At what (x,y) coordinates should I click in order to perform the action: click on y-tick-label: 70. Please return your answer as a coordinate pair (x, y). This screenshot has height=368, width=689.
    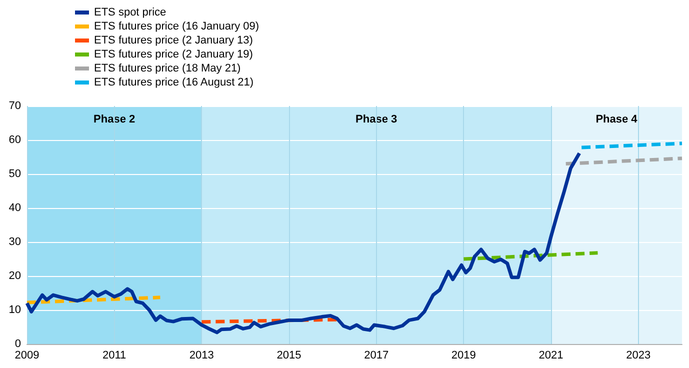
    Looking at the image, I should click on (14, 106).